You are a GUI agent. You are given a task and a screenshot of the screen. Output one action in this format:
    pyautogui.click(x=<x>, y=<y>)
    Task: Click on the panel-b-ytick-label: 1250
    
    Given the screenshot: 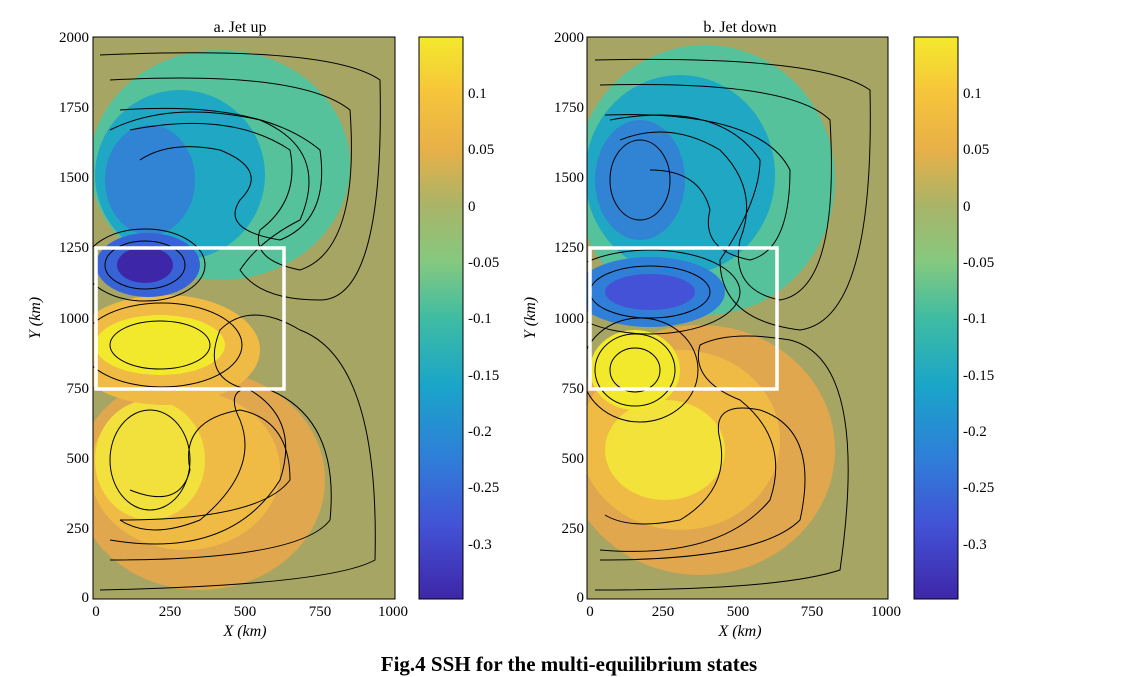 What is the action you would take?
    pyautogui.click(x=569, y=248)
    